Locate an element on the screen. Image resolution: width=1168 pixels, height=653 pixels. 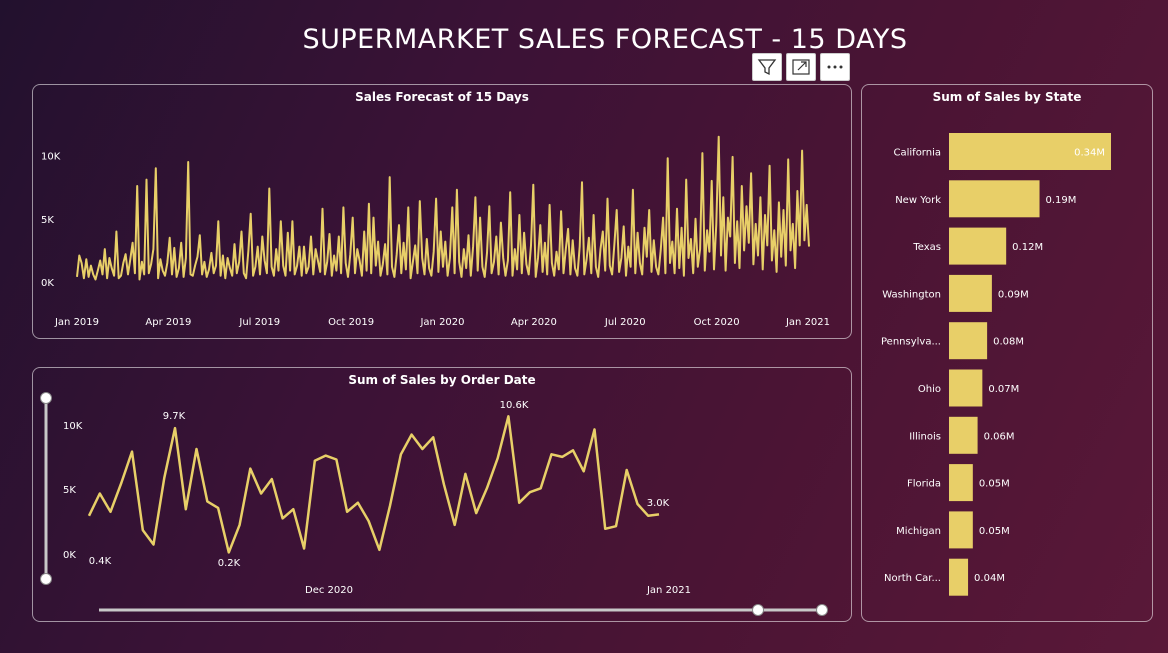
x-tick-label: Apr 2020 is located at coordinates (534, 322).